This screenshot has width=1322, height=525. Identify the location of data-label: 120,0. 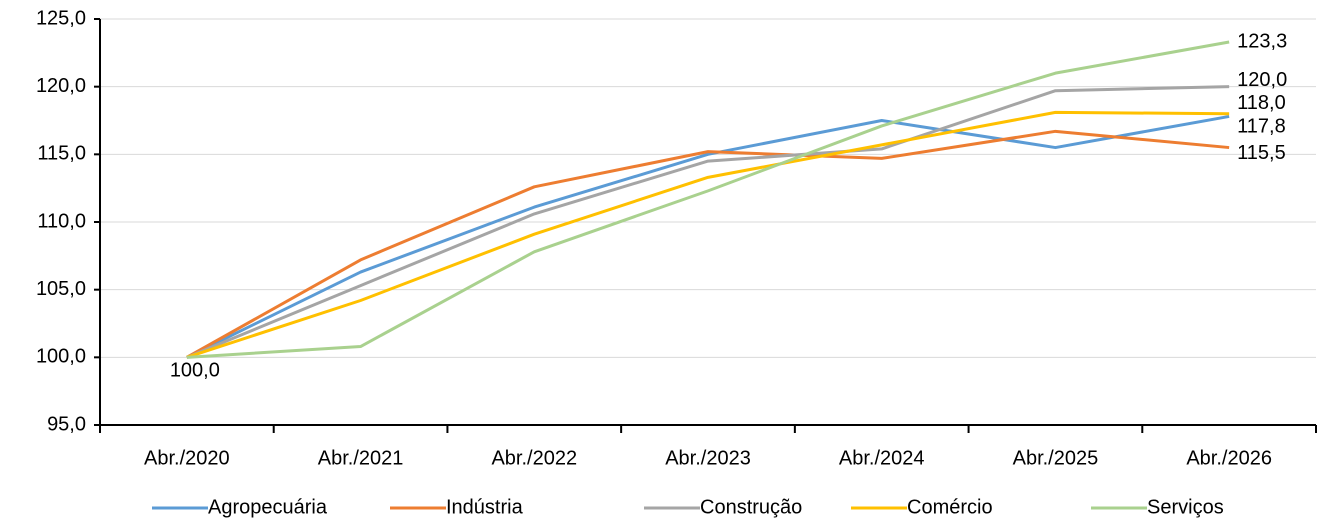
(1262, 80).